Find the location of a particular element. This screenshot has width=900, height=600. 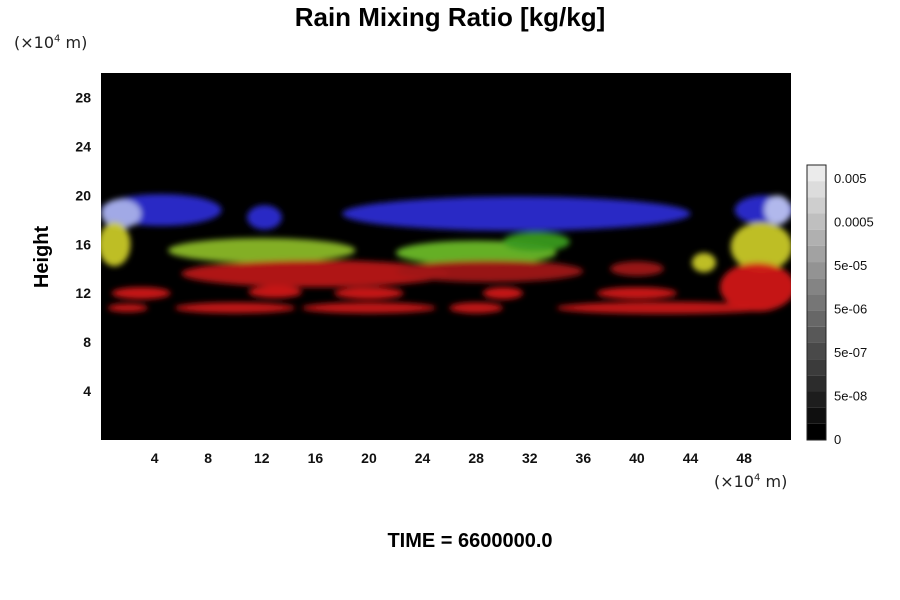

x-tick-label: 24 is located at coordinates (423, 458).